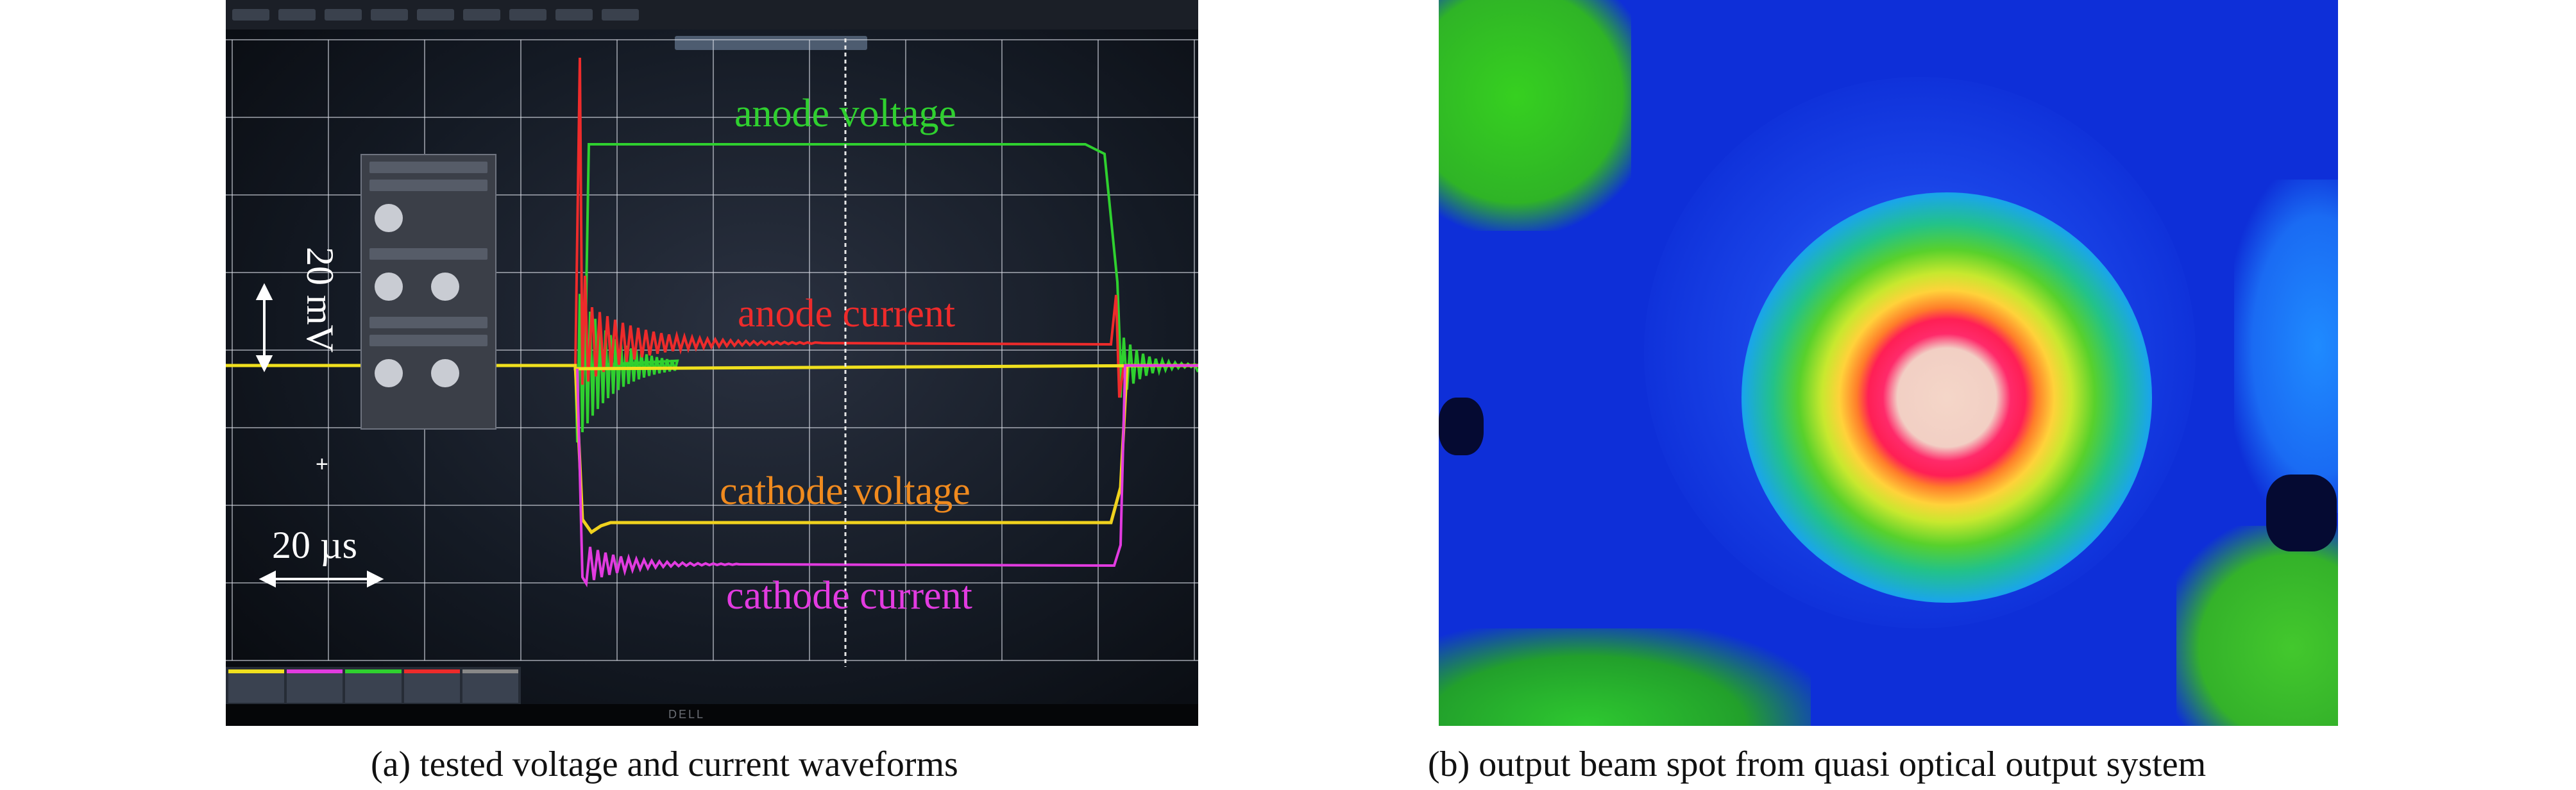  Describe the element at coordinates (664, 764) in the screenshot. I see `caption-panel-a: (a) tested voltage and current waveforms` at that location.